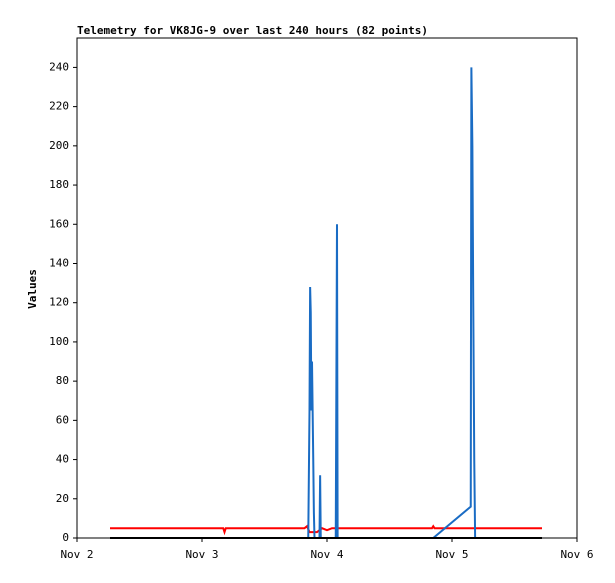 Image resolution: width=615 pixels, height=583 pixels. Describe the element at coordinates (59, 145) in the screenshot. I see `y-tick-label: 200` at that location.